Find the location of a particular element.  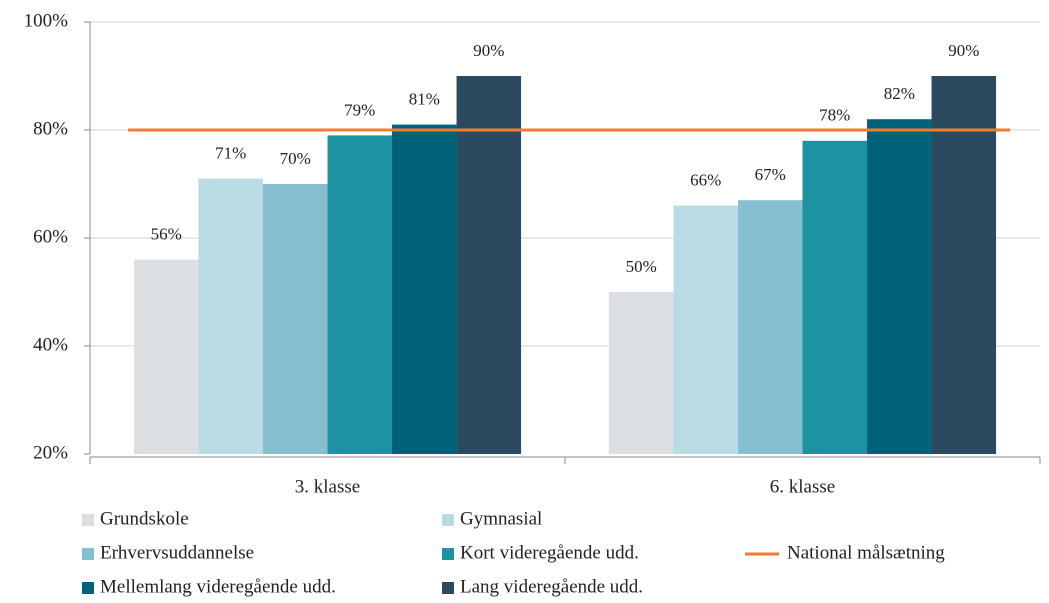

value-label: 79% is located at coordinates (359, 109).